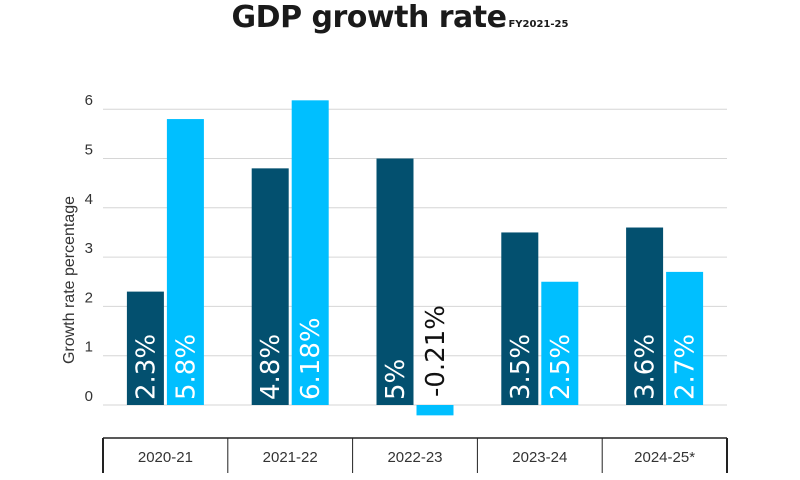  I want to click on x-tick-label: 2023-24, so click(539, 457).